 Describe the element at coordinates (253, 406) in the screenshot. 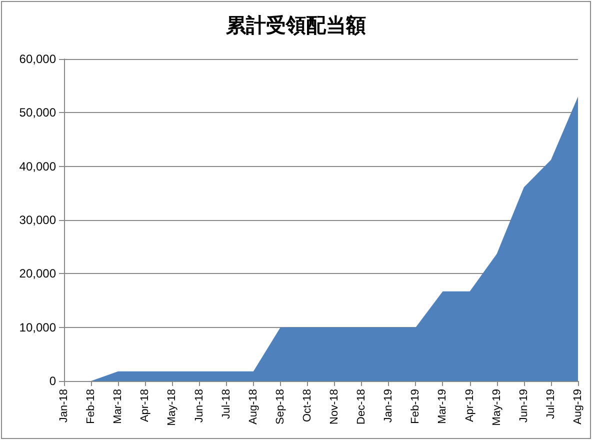

I see `x-tick-label: Aug-18` at that location.